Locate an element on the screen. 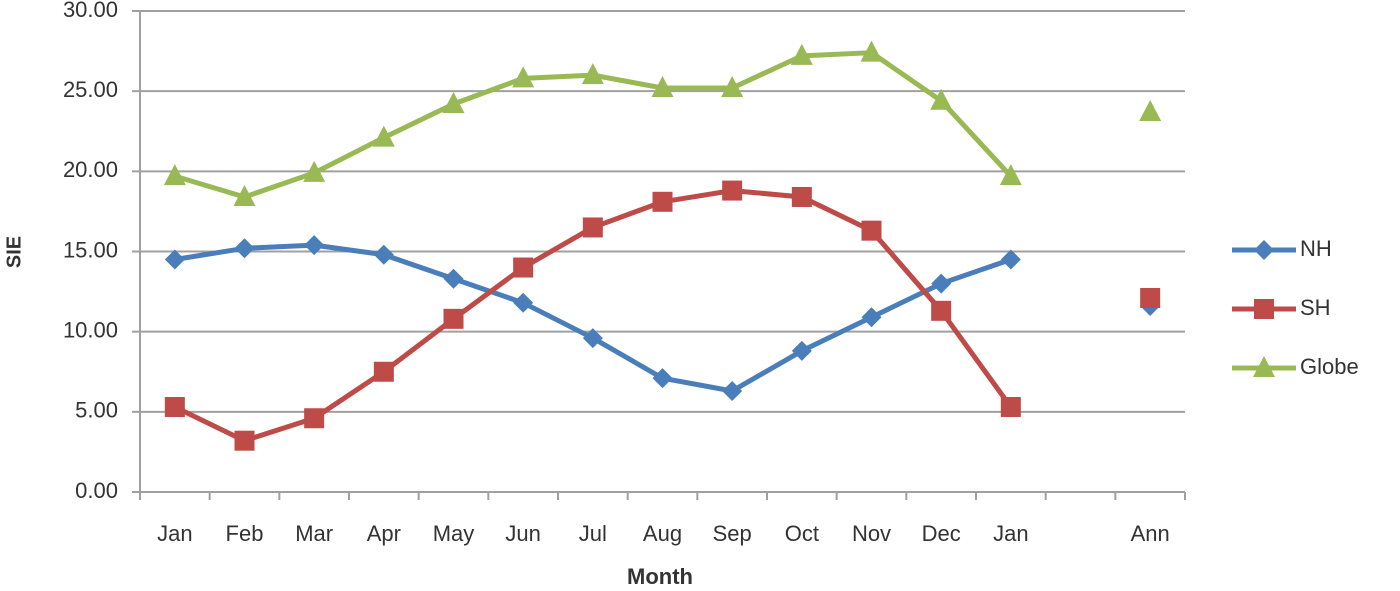 This screenshot has width=1400, height=591. y-tick-label: 10.00 is located at coordinates (90, 329).